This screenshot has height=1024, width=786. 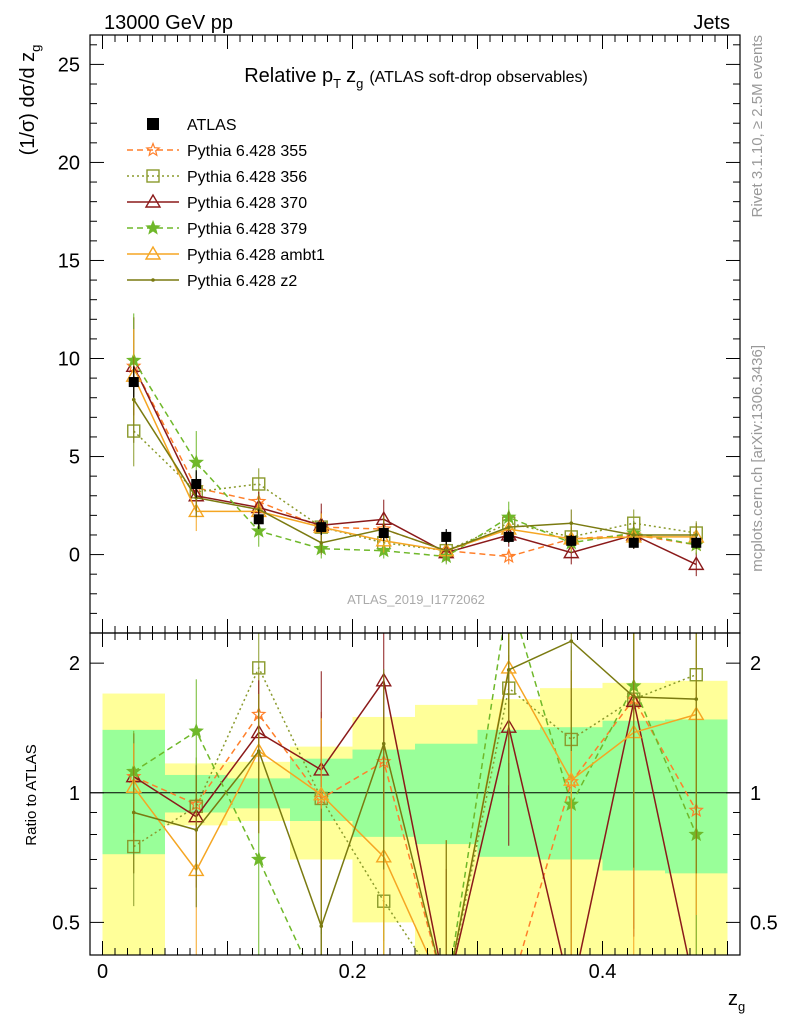 I want to click on header-right: Jets, so click(x=711, y=23).